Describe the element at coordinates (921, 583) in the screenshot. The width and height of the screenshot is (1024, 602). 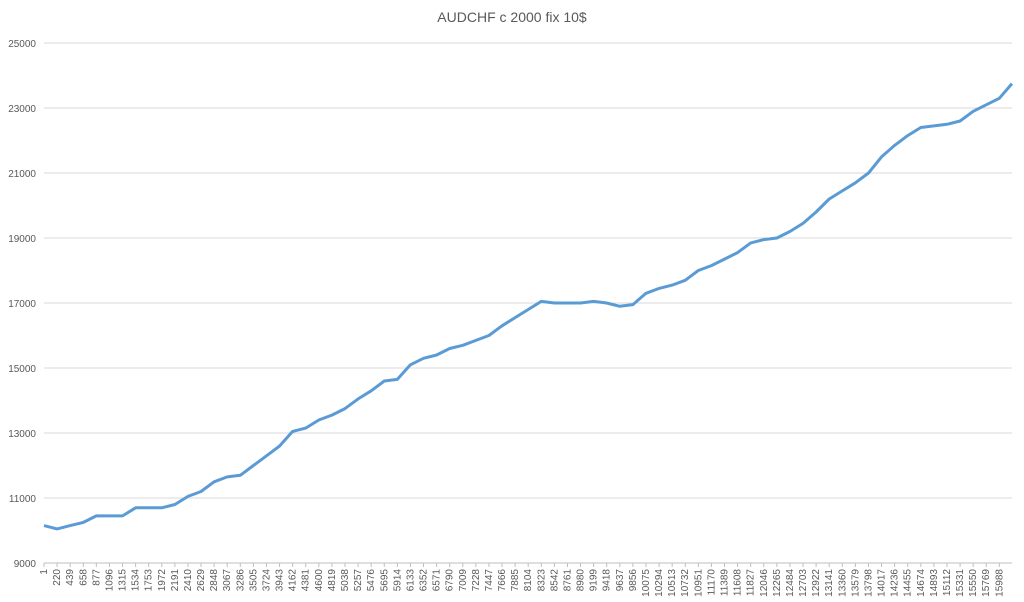
I see `x-tick-label: 14674` at that location.